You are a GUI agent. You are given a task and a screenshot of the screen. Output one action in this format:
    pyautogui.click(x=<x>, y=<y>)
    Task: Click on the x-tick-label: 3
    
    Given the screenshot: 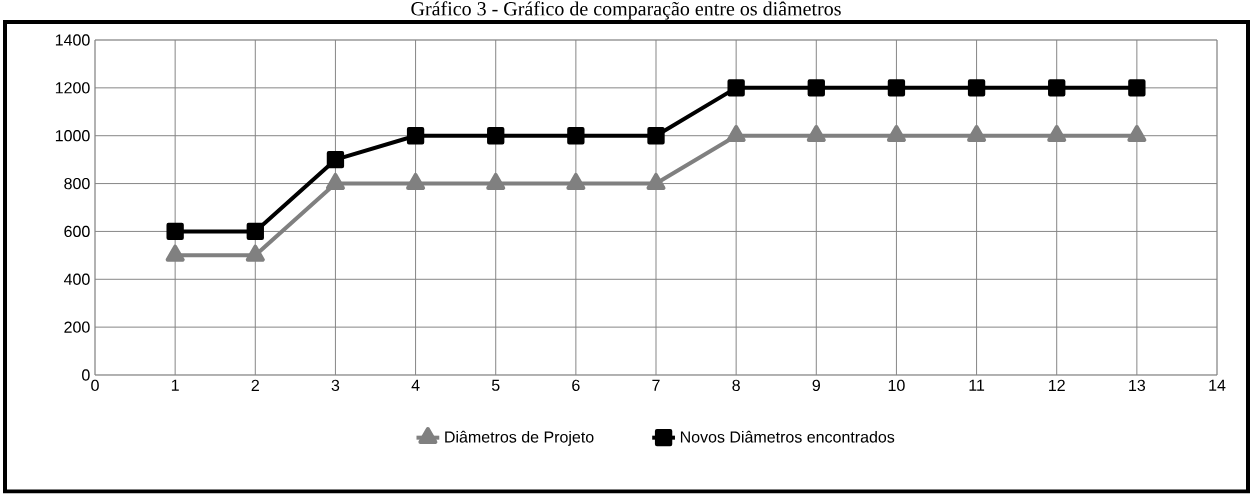 What is the action you would take?
    pyautogui.click(x=335, y=385)
    